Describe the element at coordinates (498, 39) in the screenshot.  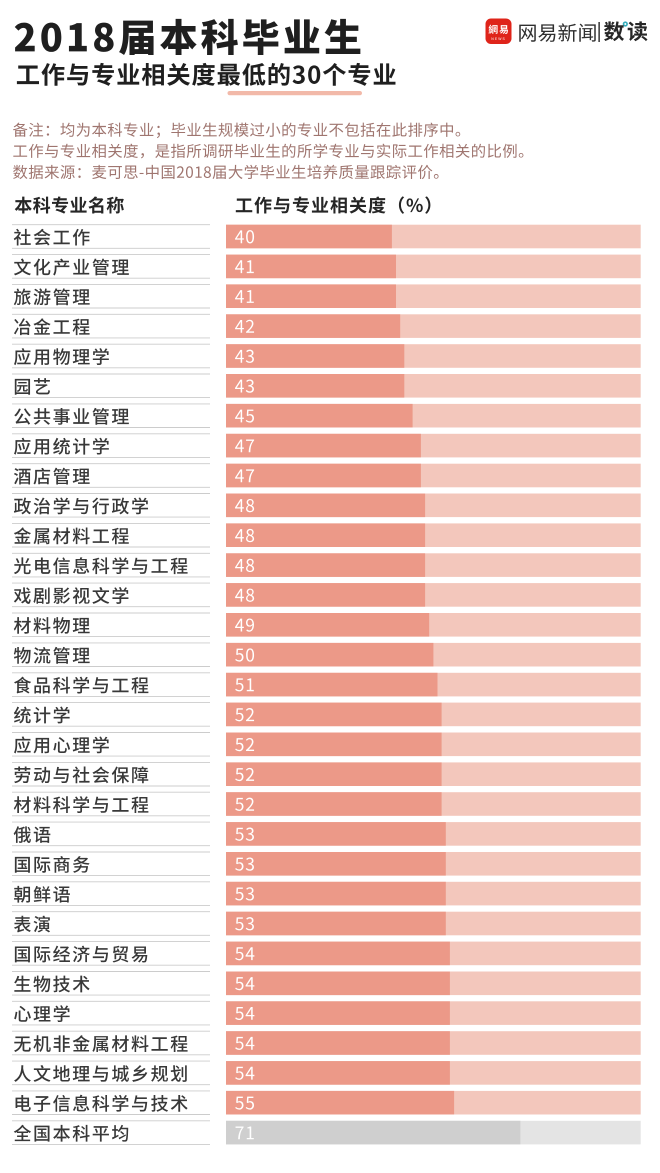
I see `svg-text: NEWS` at that location.